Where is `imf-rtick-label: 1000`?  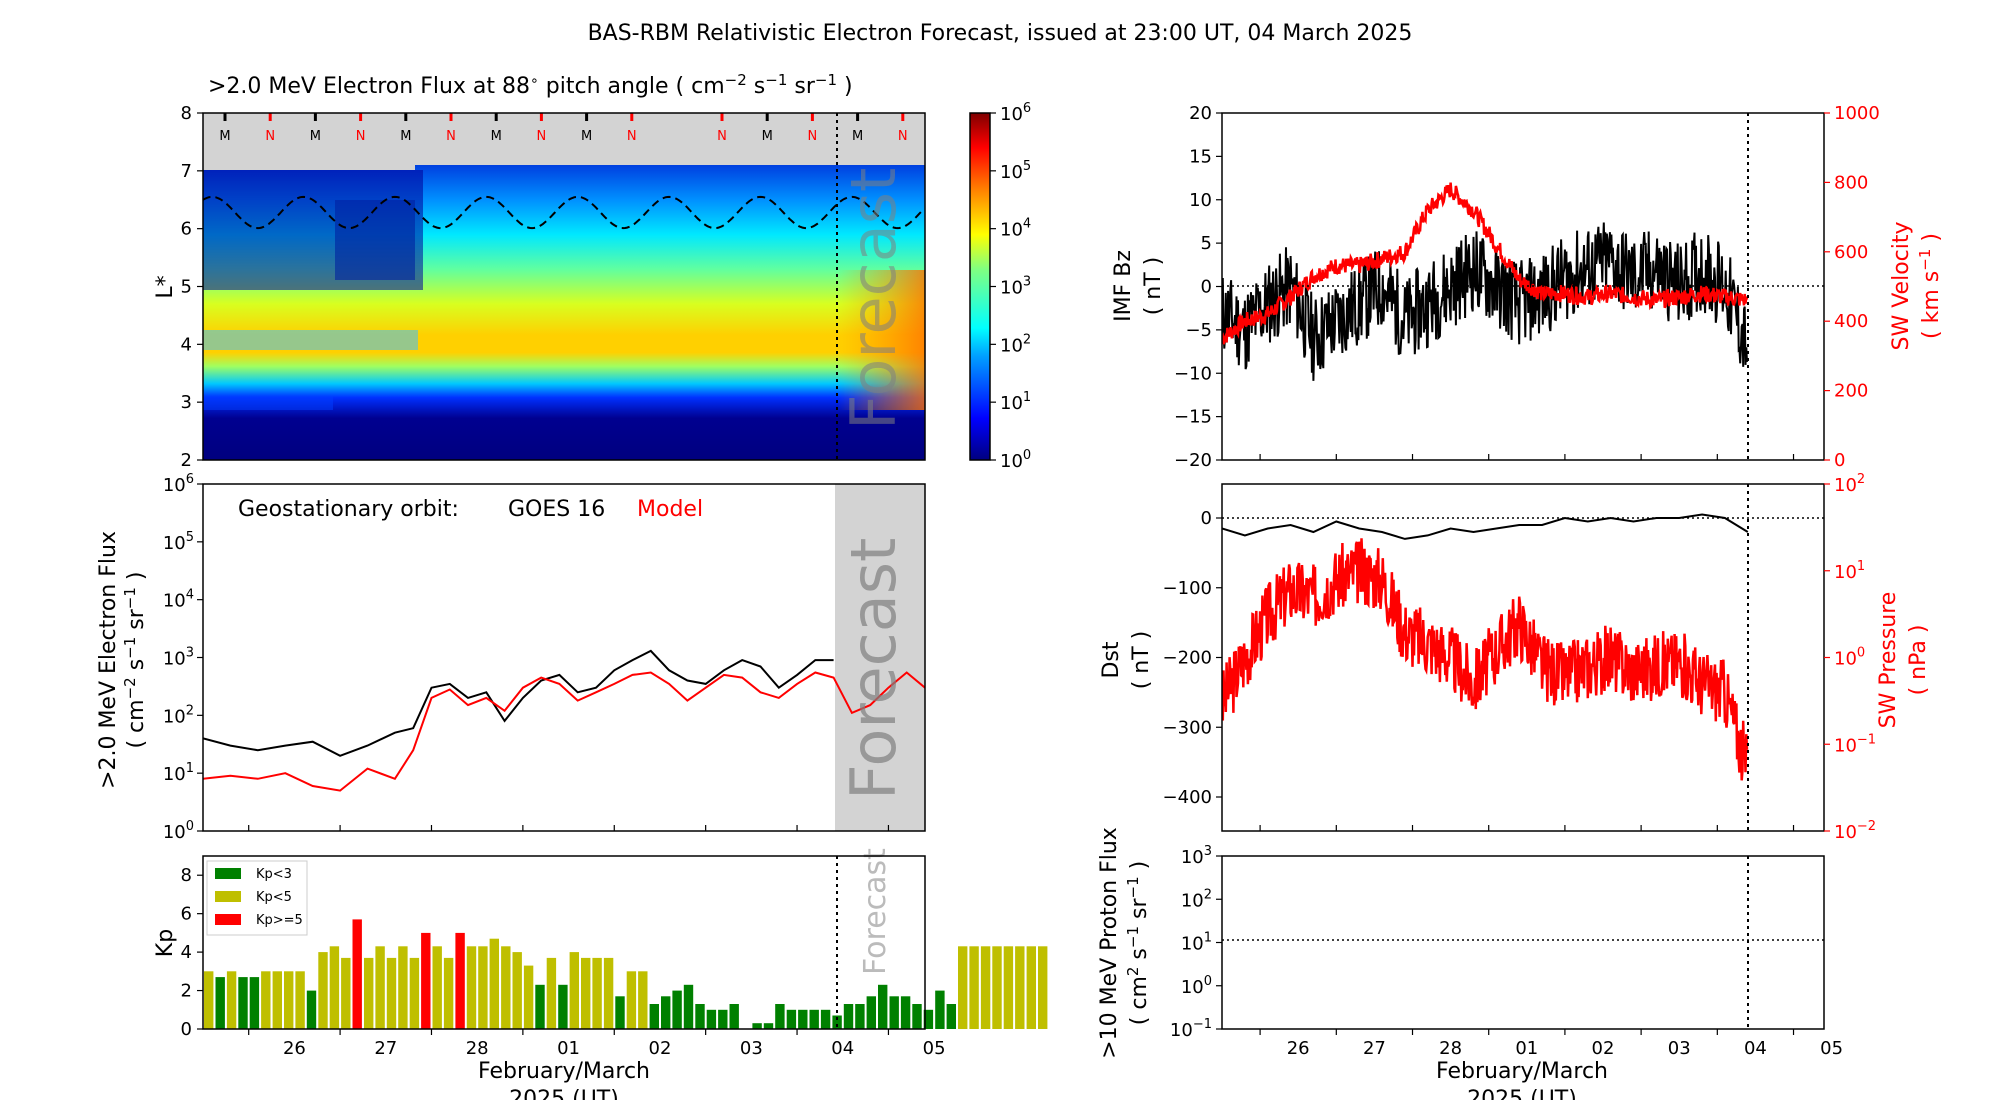 imf-rtick-label: 1000 is located at coordinates (1857, 113).